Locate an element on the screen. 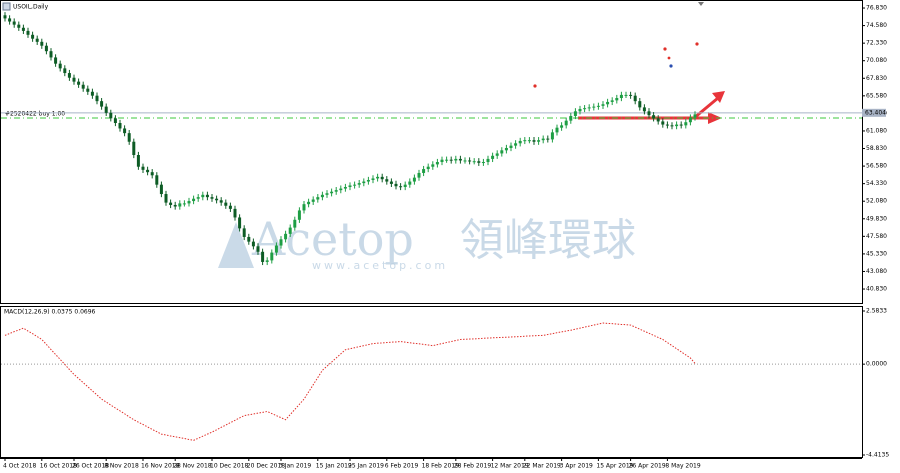 This screenshot has height=473, width=900. indicator-title: MACD(12,26,9) 0.0375 0.0696 is located at coordinates (50, 312).